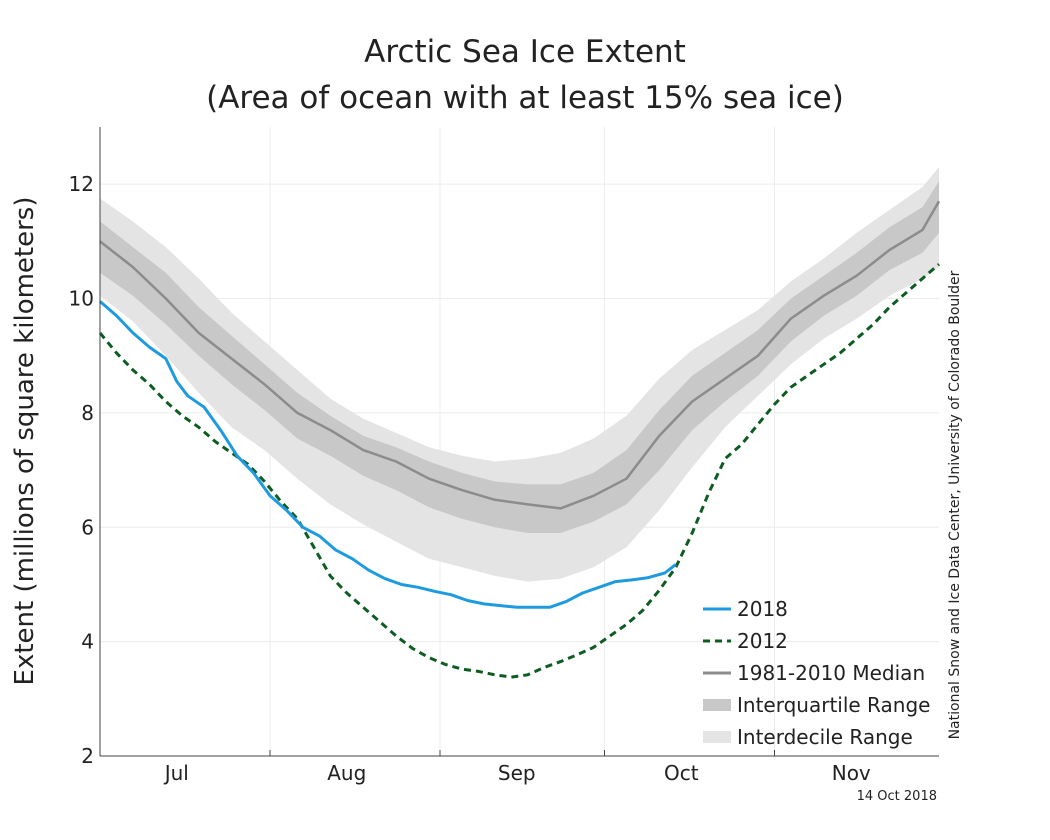 Image resolution: width=1050 pixels, height=840 pixels. What do you see at coordinates (825, 737) in the screenshot?
I see `legend-label: Interdecile Range` at bounding box center [825, 737].